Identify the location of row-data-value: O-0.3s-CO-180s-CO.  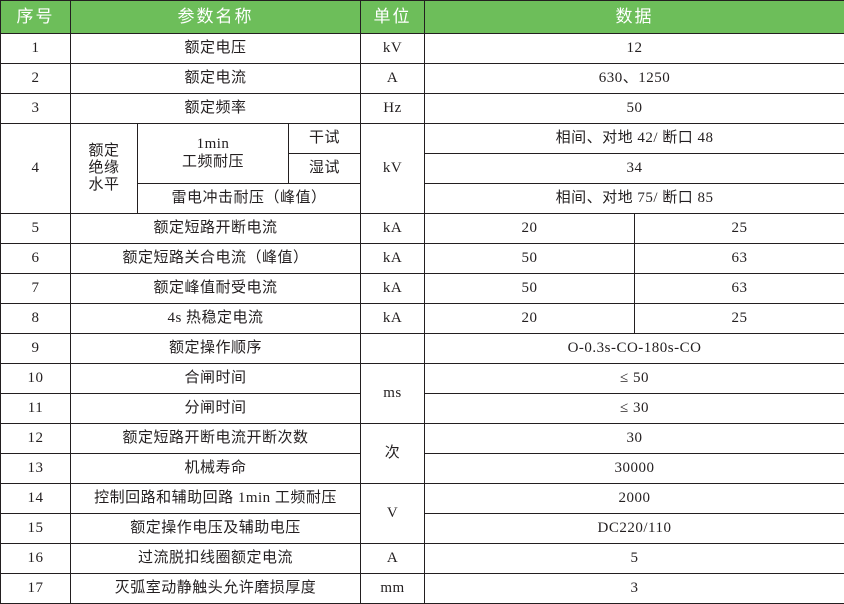
(634, 349).